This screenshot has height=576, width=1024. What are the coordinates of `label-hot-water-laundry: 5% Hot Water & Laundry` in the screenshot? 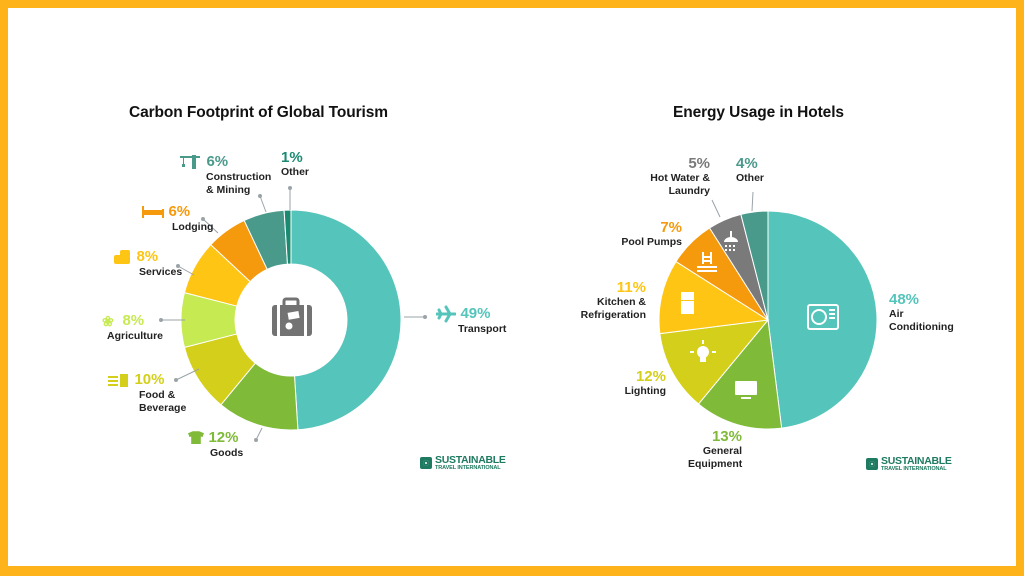 It's located at (680, 176).